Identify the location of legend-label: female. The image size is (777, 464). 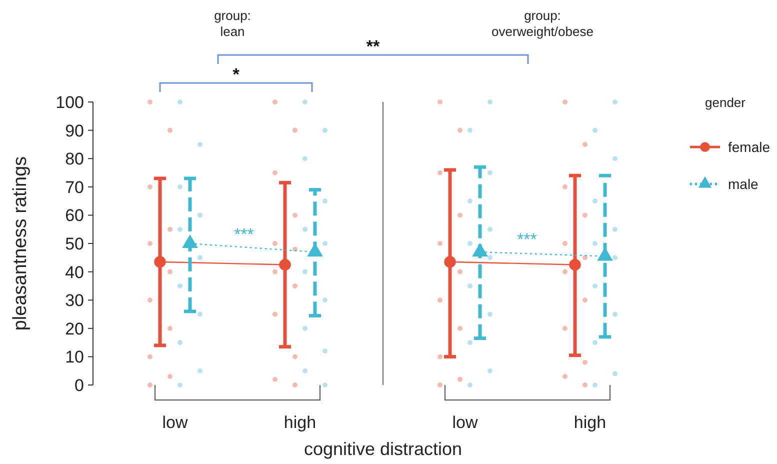
(749, 146).